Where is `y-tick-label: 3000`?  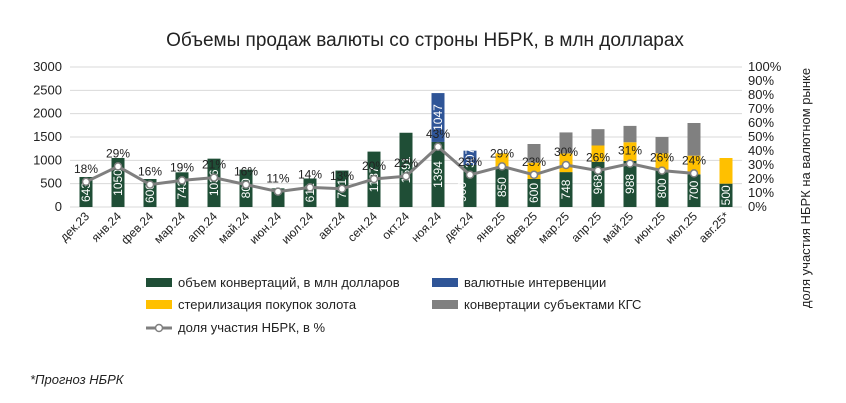
y-tick-label: 3000 is located at coordinates (47, 66).